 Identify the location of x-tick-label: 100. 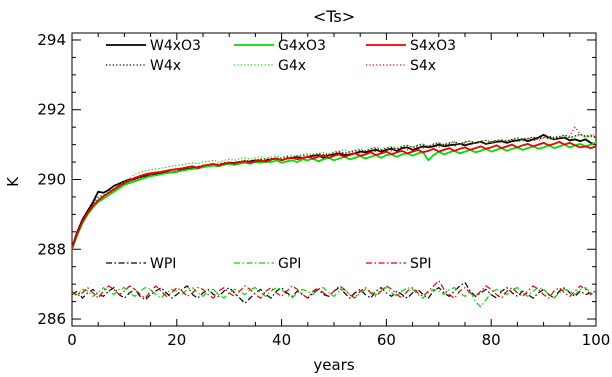
(596, 340).